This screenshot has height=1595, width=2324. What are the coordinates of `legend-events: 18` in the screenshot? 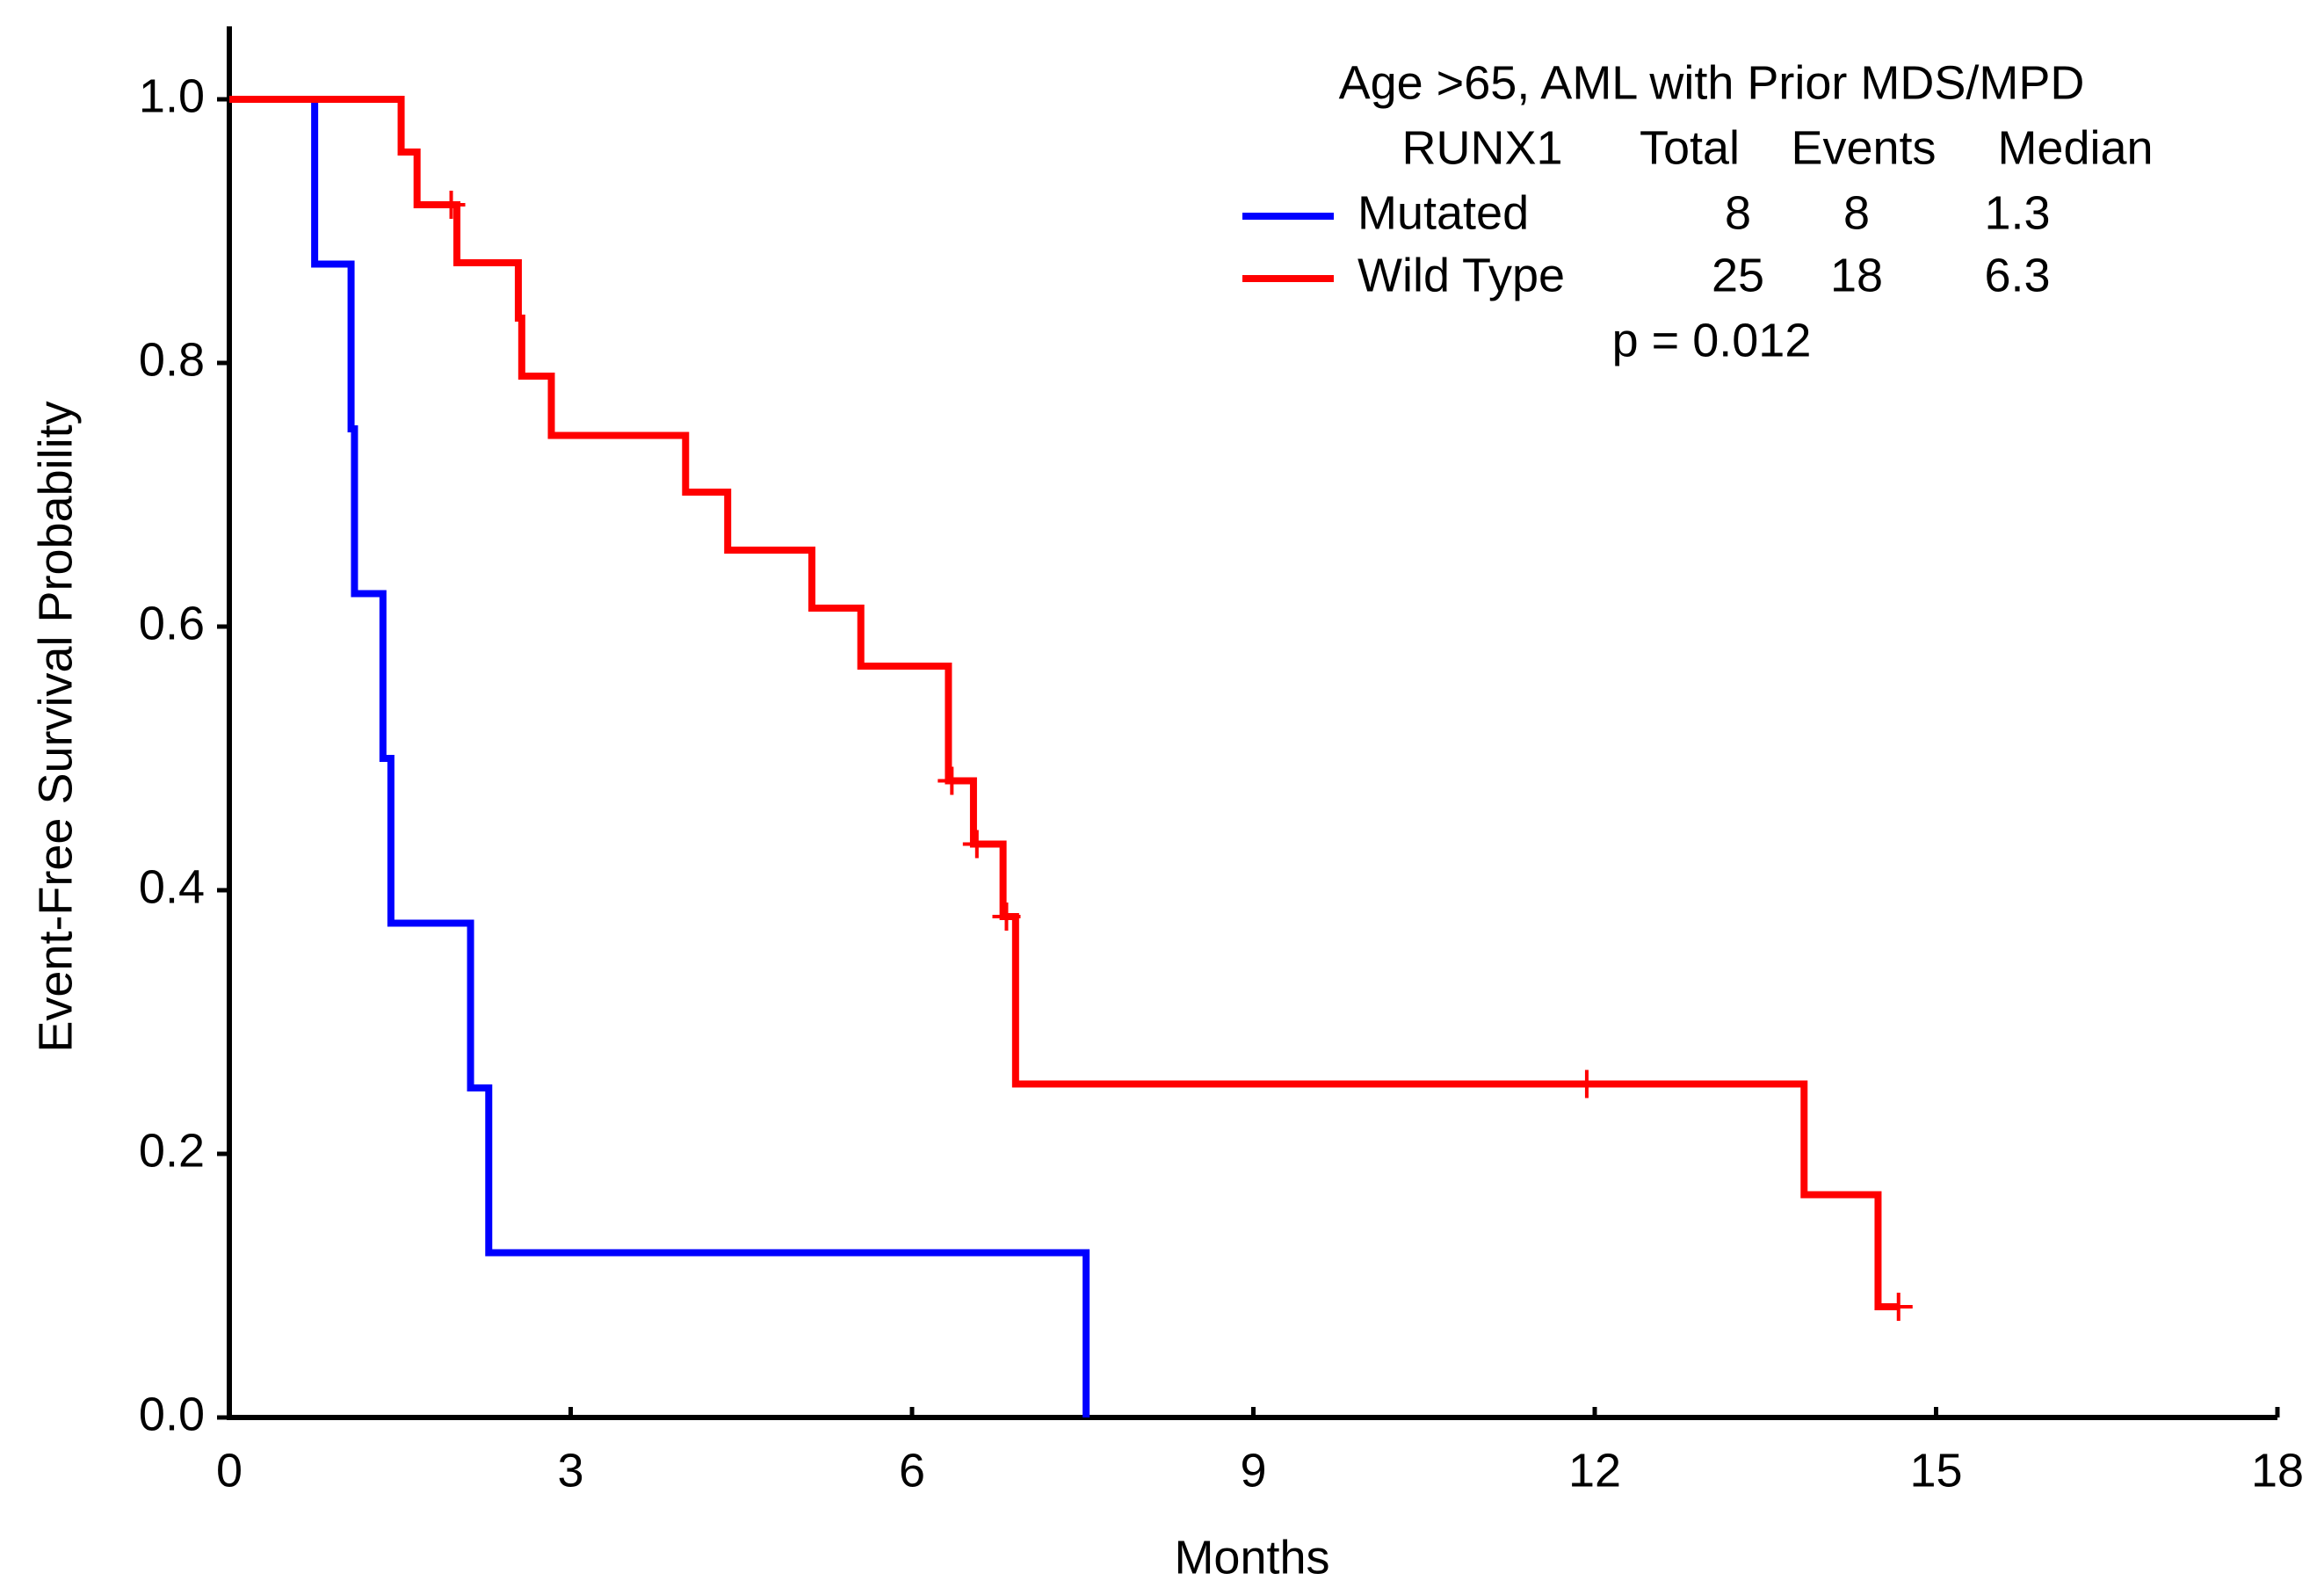 It's located at (1856, 275).